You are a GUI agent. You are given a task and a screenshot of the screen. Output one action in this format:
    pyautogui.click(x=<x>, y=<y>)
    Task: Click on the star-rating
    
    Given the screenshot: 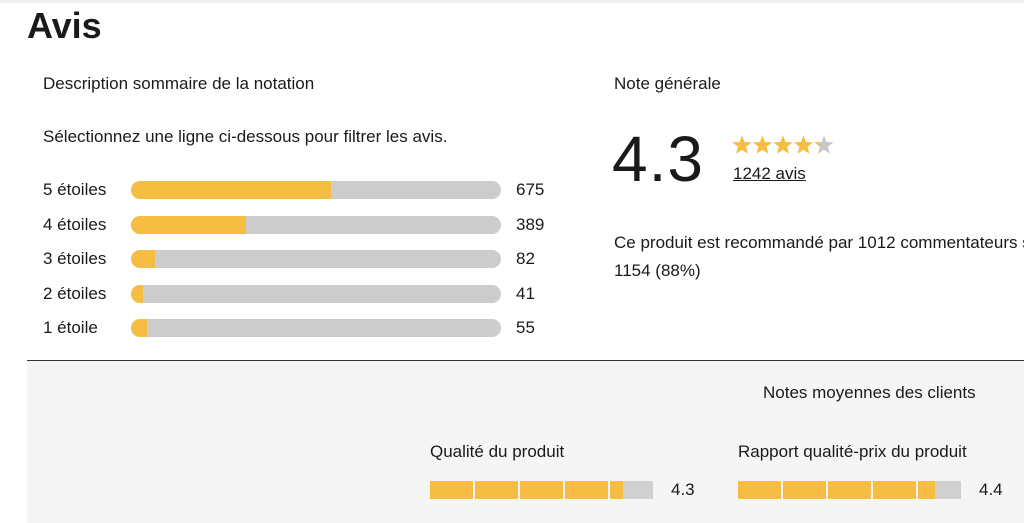 What is the action you would take?
    pyautogui.click(x=783, y=144)
    